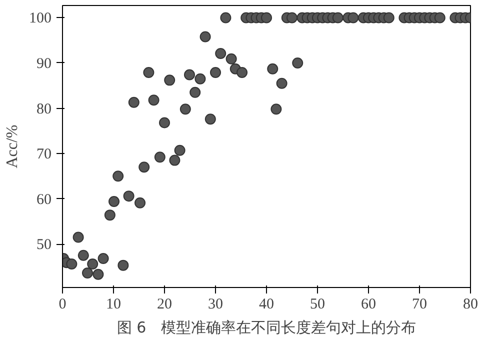 The image size is (488, 341). What do you see at coordinates (40, 18) in the screenshot?
I see `y-tick-label: 100` at bounding box center [40, 18].